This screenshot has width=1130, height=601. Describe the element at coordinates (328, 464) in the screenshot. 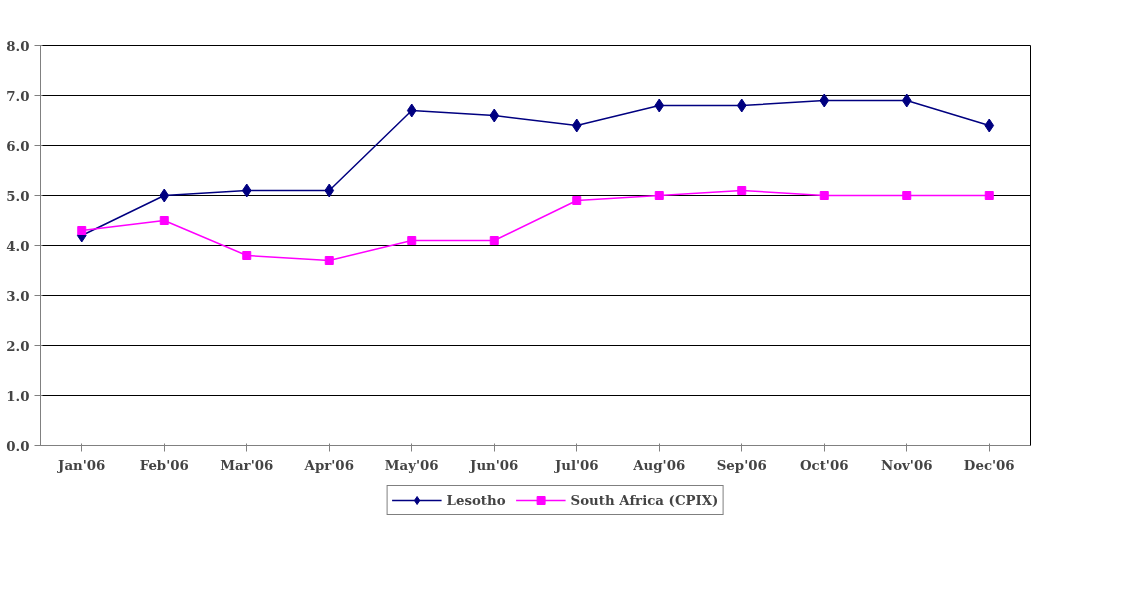

I see `x-tick-label: Apr'06` at that location.